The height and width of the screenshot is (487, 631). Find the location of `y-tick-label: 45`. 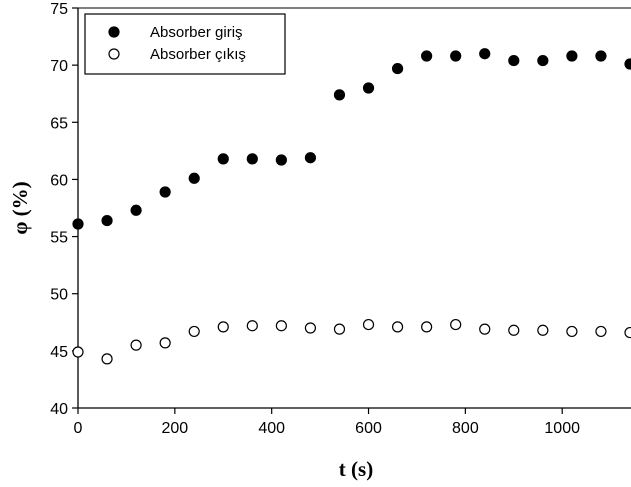

y-tick-label: 45 is located at coordinates (59, 352).